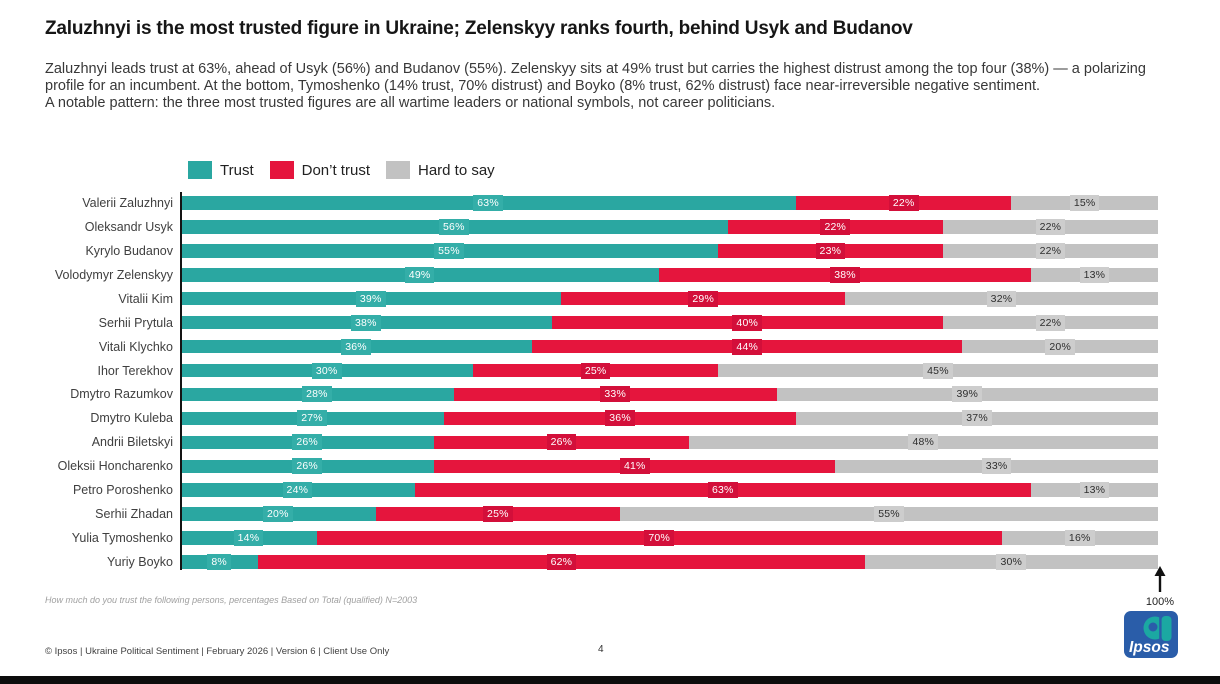 The width and height of the screenshot is (1220, 684). What do you see at coordinates (923, 442) in the screenshot?
I see `hard-value-label: 48%` at bounding box center [923, 442].